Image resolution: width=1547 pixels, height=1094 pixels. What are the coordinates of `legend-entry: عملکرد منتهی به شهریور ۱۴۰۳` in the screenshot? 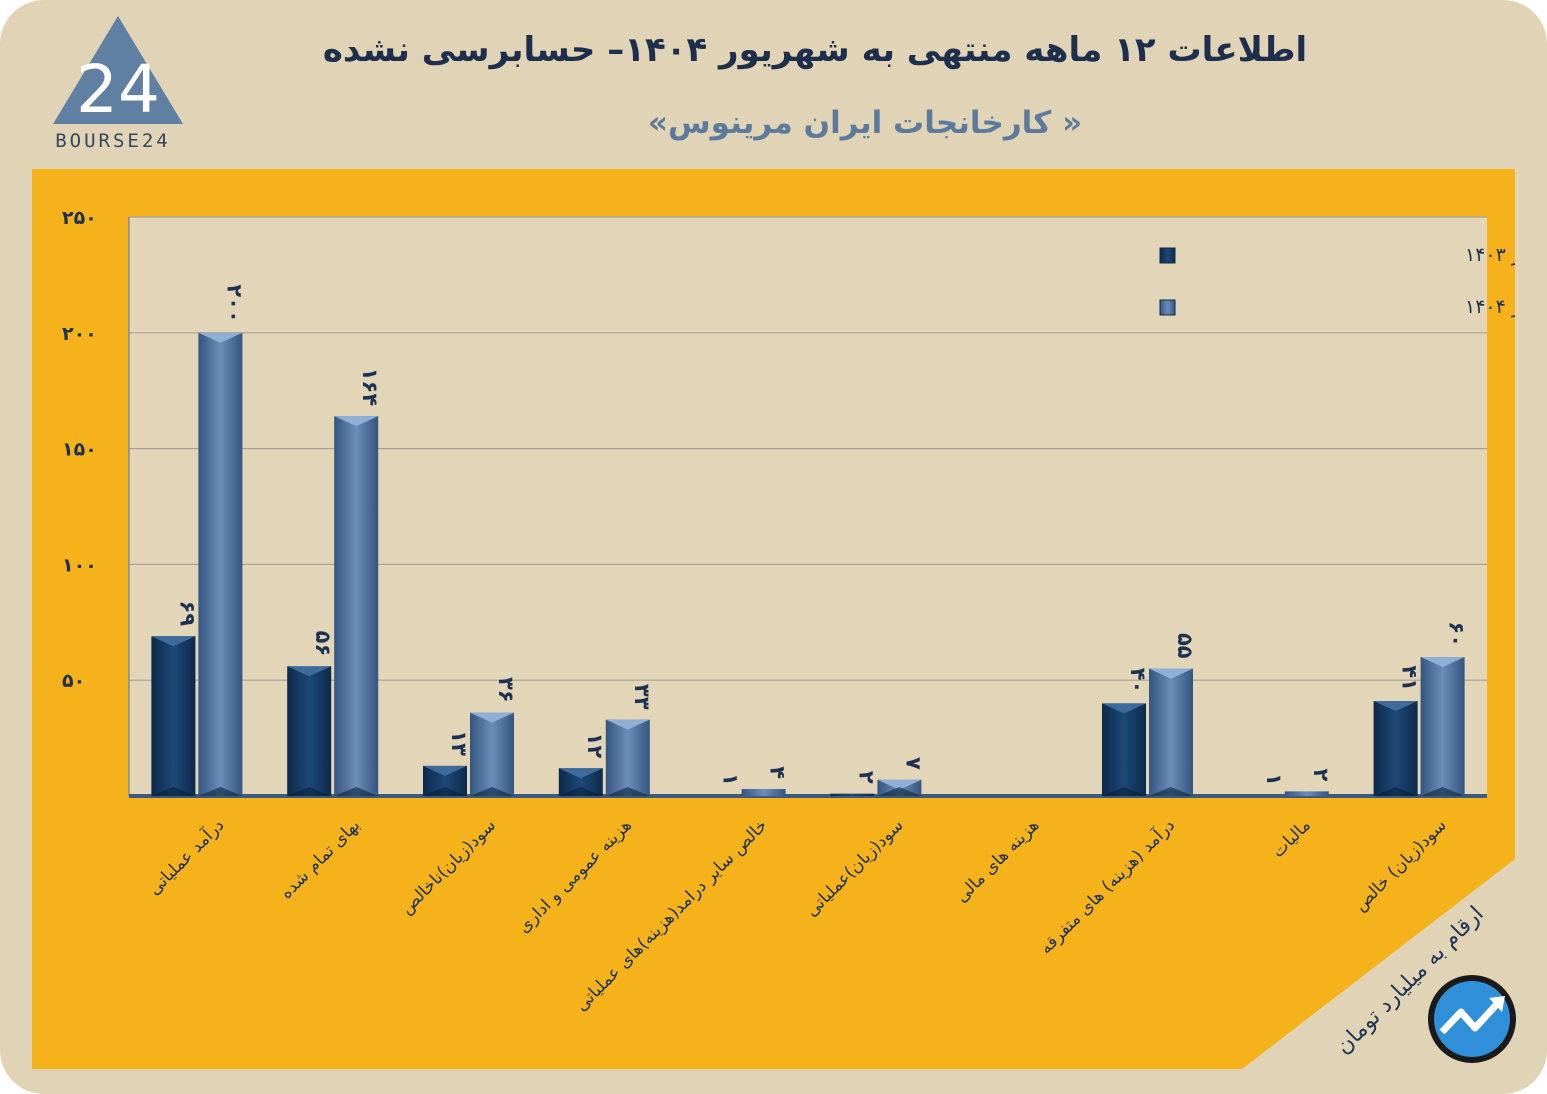 It's located at (1490, 255).